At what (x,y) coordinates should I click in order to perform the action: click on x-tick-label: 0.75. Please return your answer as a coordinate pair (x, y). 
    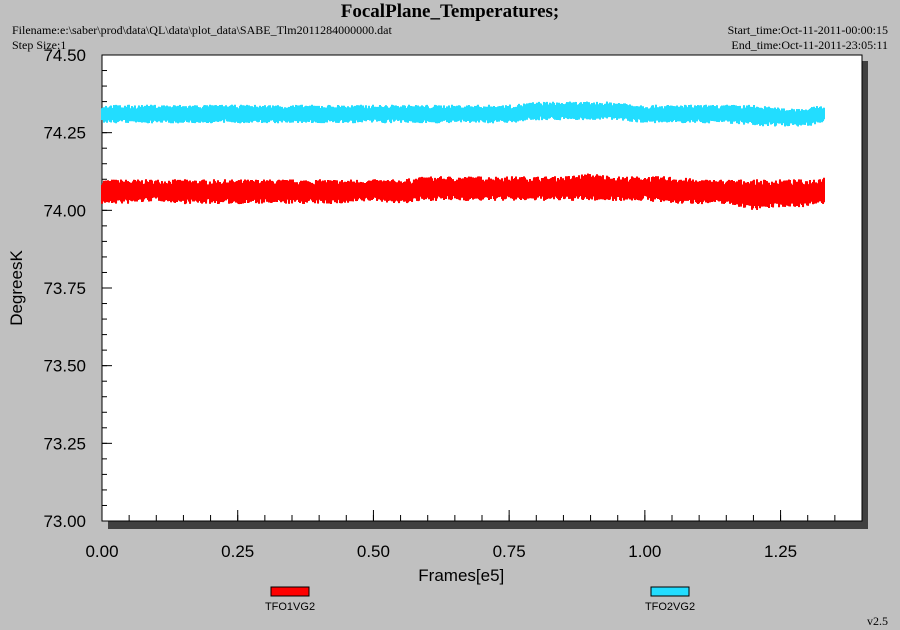
    Looking at the image, I should click on (509, 551).